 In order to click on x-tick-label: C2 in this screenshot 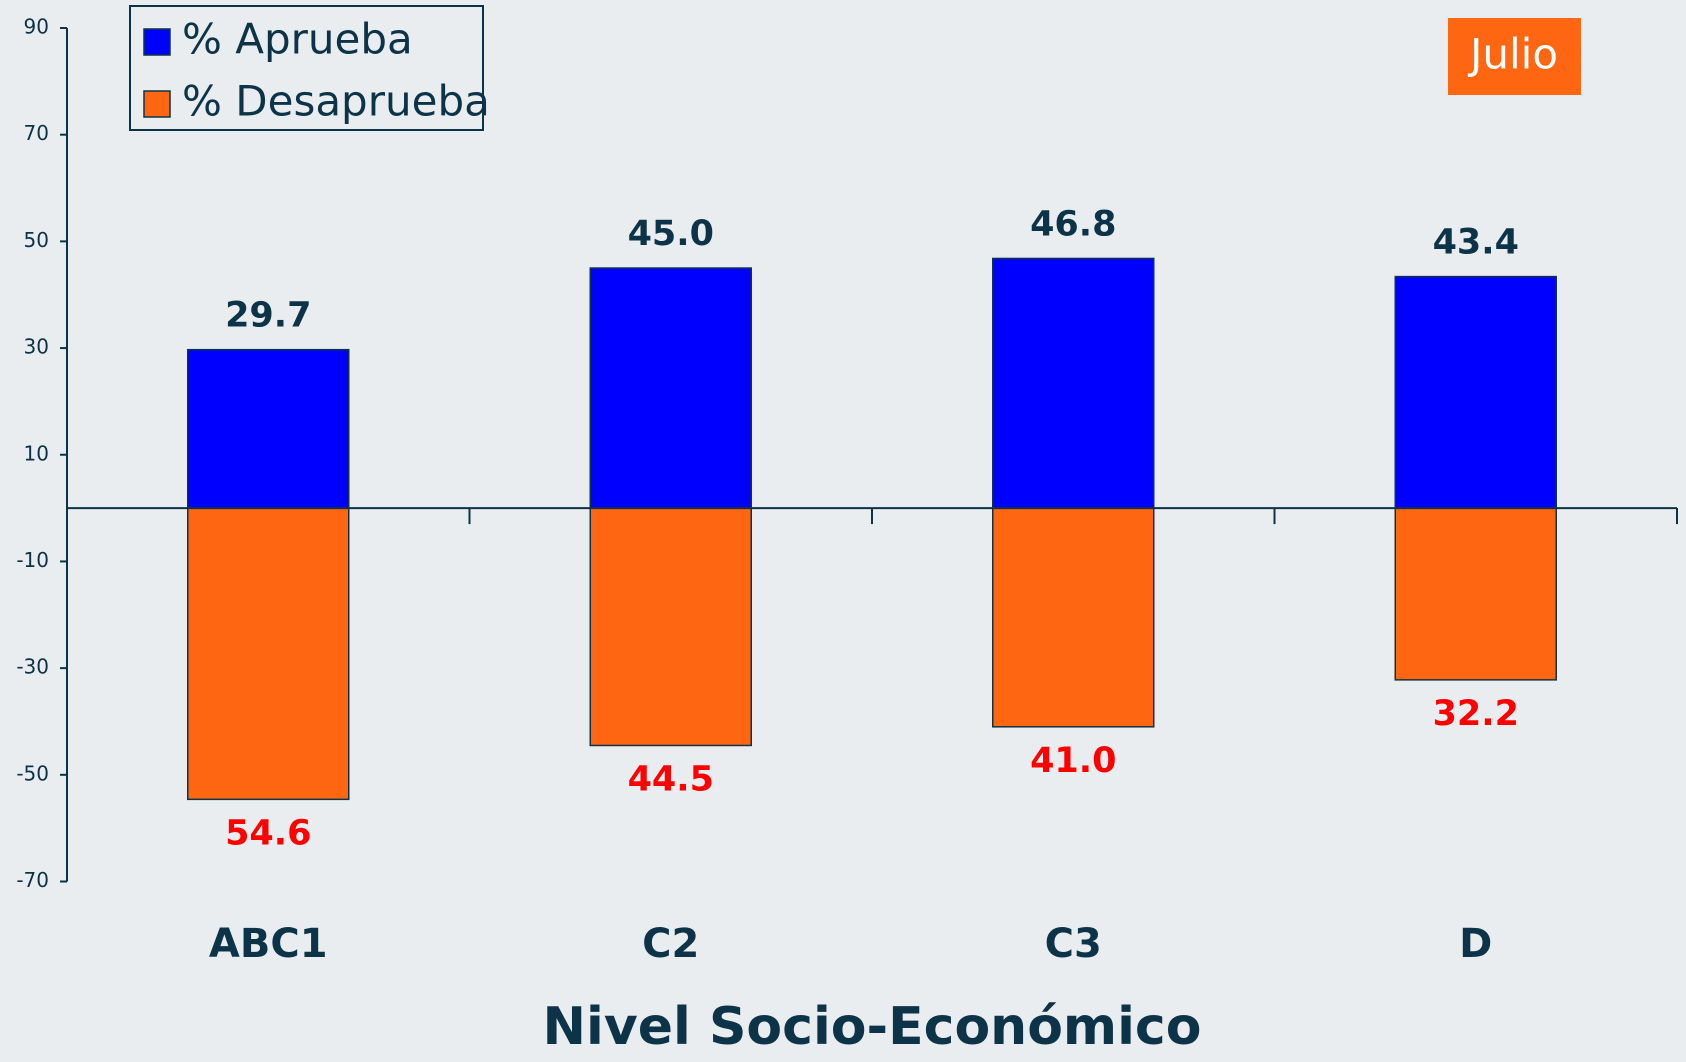, I will do `click(670, 944)`.